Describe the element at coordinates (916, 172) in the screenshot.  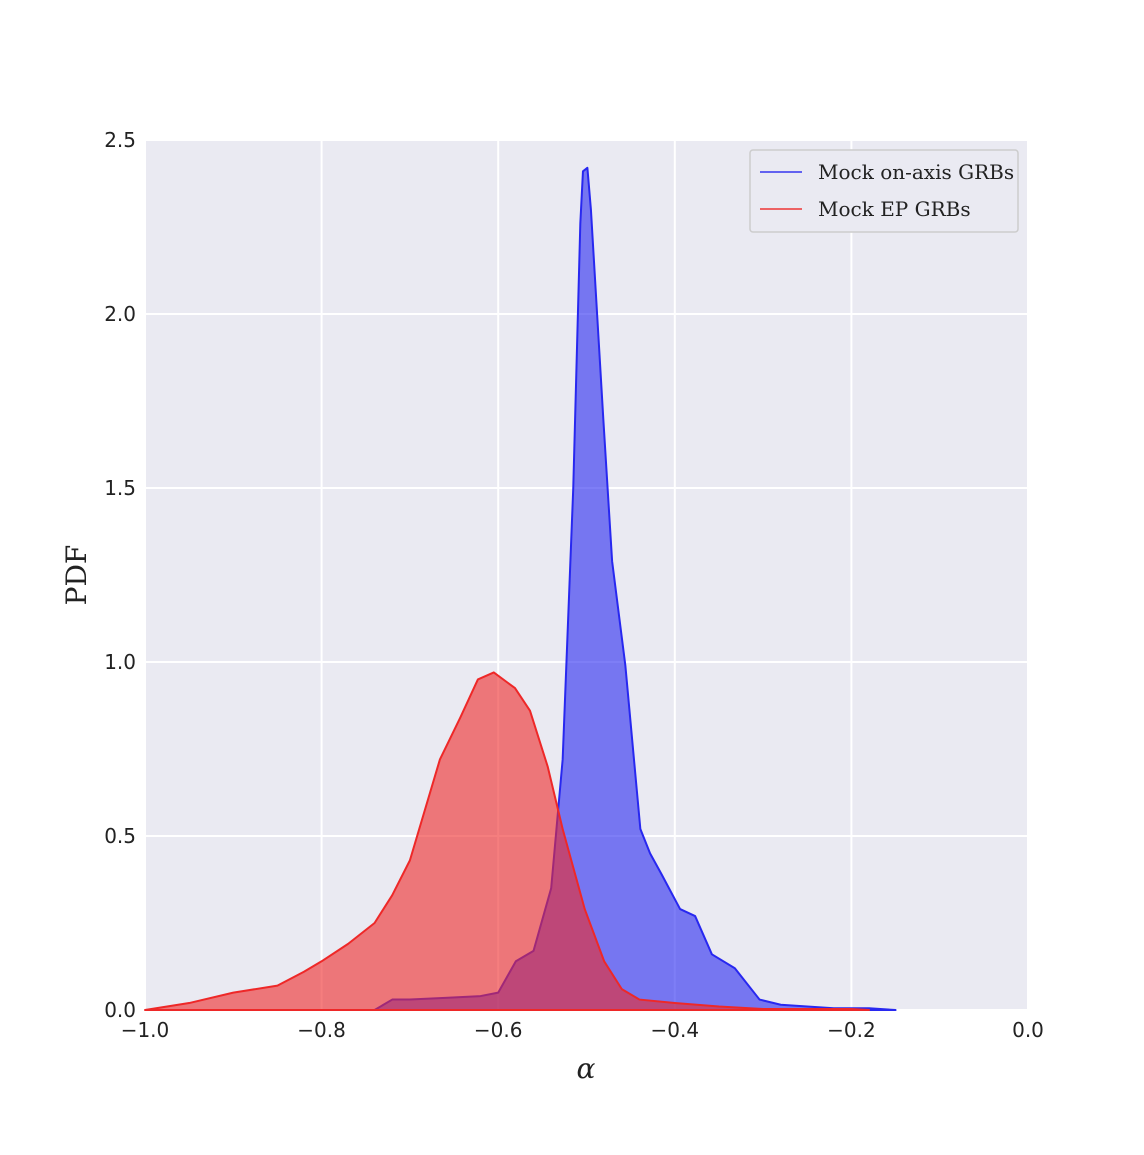
I see `legend-label: Mock on-axis GRBs` at that location.